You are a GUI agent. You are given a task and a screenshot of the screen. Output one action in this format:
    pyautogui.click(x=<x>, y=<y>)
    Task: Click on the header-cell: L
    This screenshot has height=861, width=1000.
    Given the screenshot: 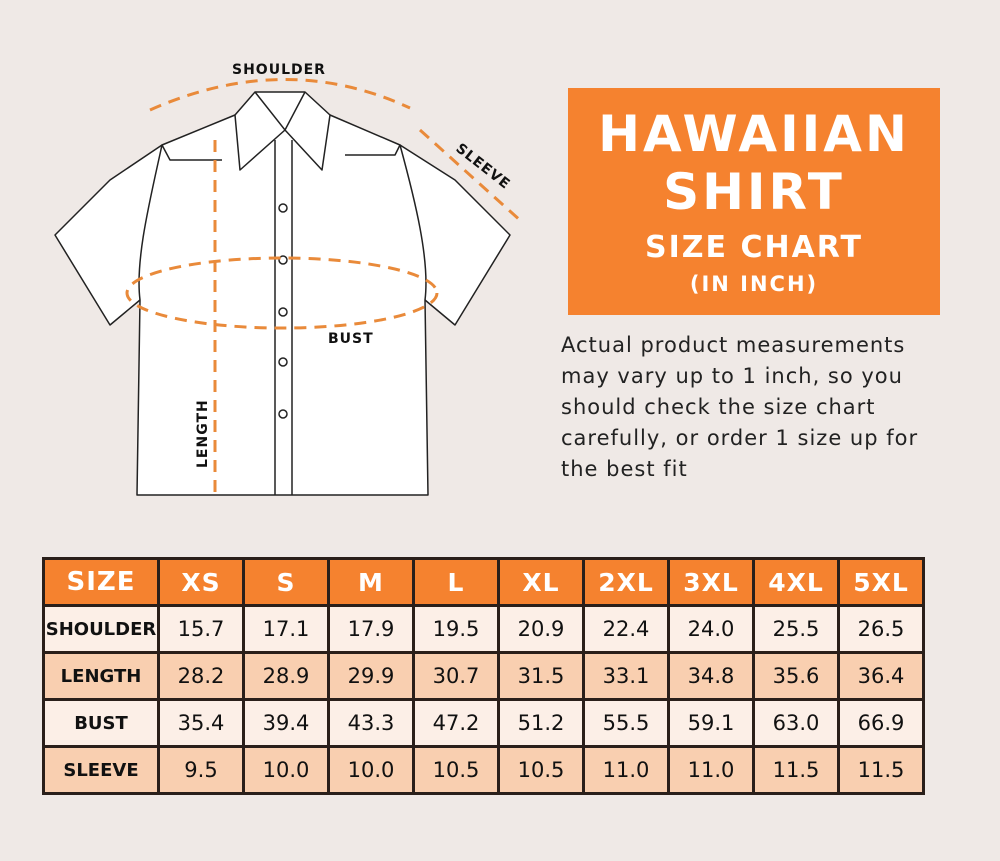 What is the action you would take?
    pyautogui.click(x=456, y=582)
    